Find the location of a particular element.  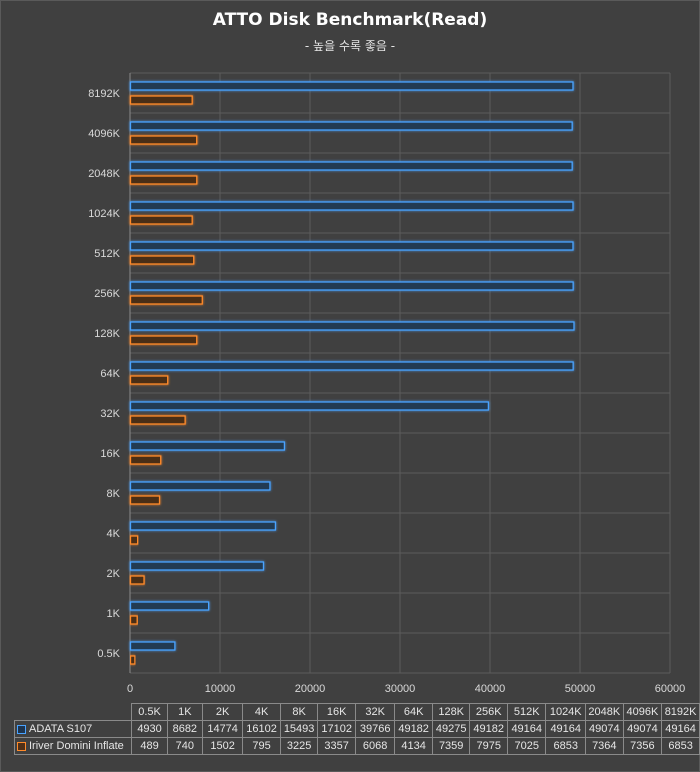

header-blank is located at coordinates (73, 712).